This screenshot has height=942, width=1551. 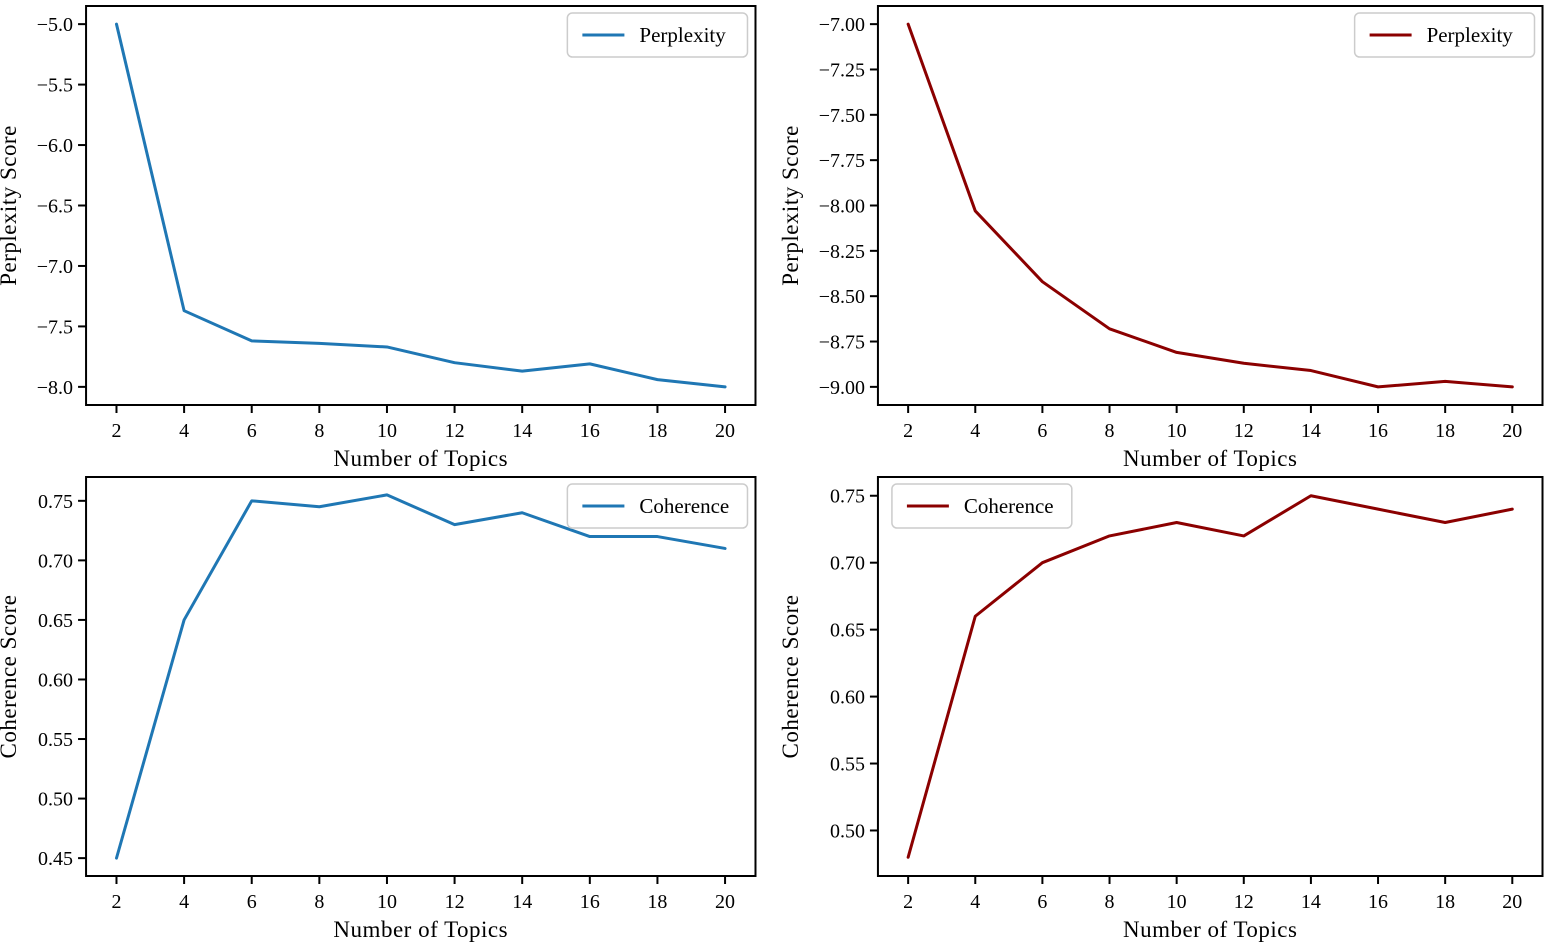 I want to click on y-tick-label: −7.25, so click(x=841, y=70).